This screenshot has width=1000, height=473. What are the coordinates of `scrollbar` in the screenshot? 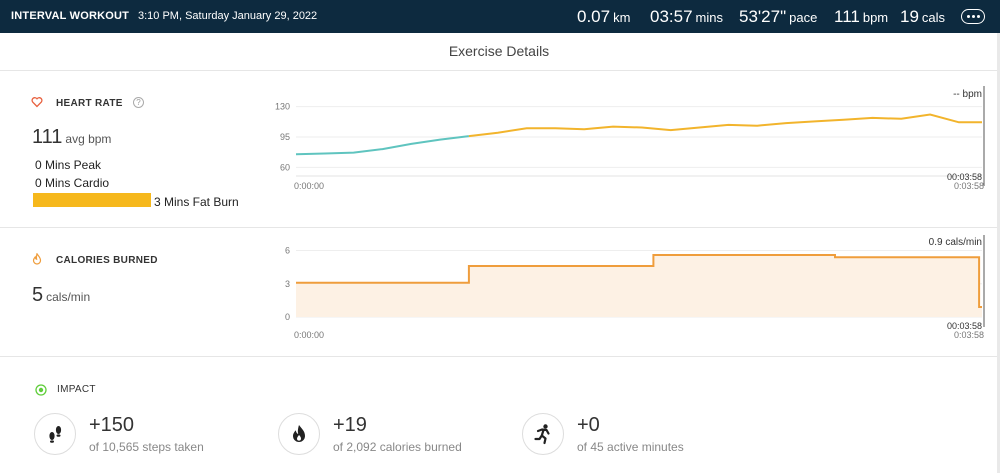 It's located at (998, 253).